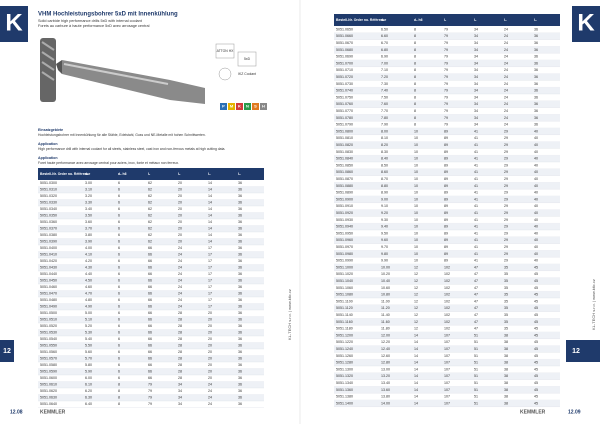 Image resolution: width=600 pixels, height=424 pixels. Describe the element at coordinates (48, 378) in the screenshot. I see `table-cell: 5051.0600` at that location.